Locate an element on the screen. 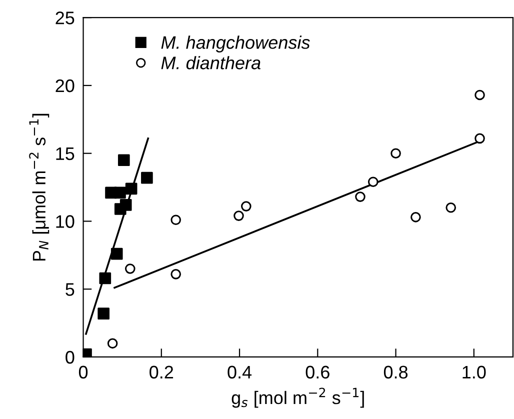  x-tick-label: 0 is located at coordinates (83, 372).